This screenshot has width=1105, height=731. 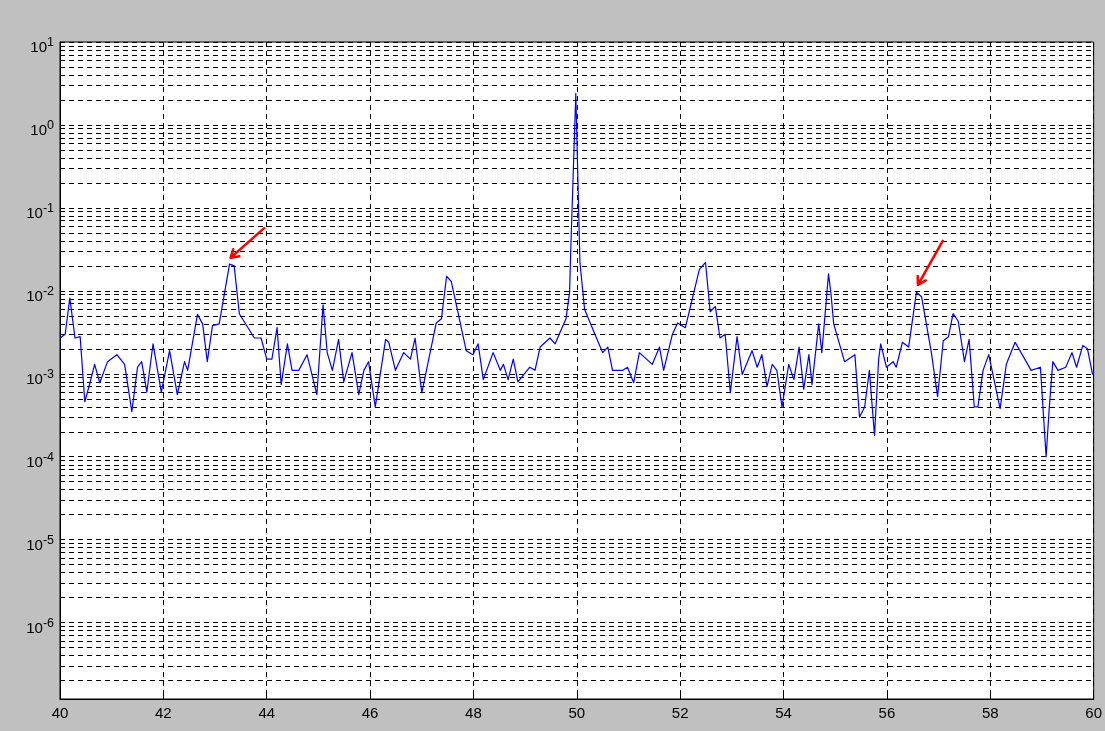 What do you see at coordinates (577, 712) in the screenshot?
I see `x-tick-label: 50` at bounding box center [577, 712].